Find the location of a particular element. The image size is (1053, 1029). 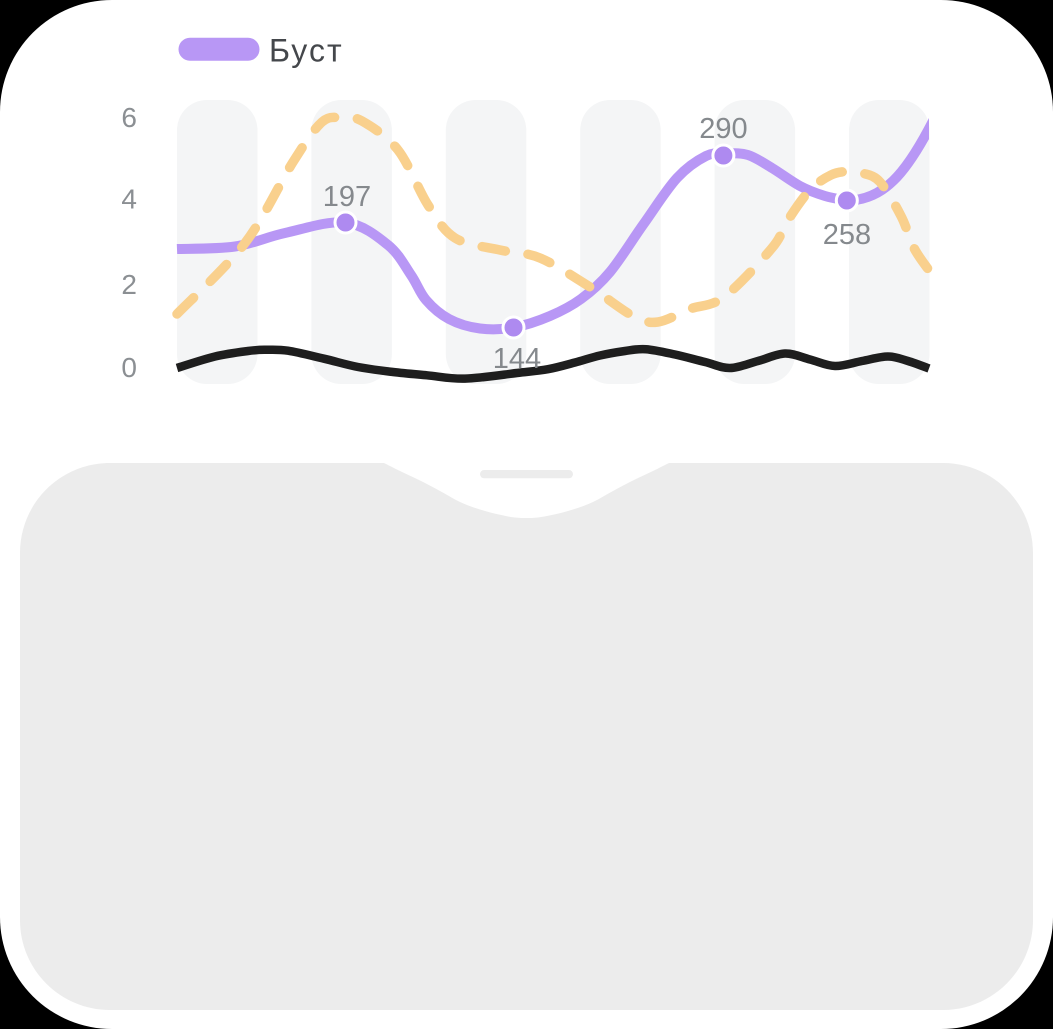

svg-text: 197 is located at coordinates (347, 197).